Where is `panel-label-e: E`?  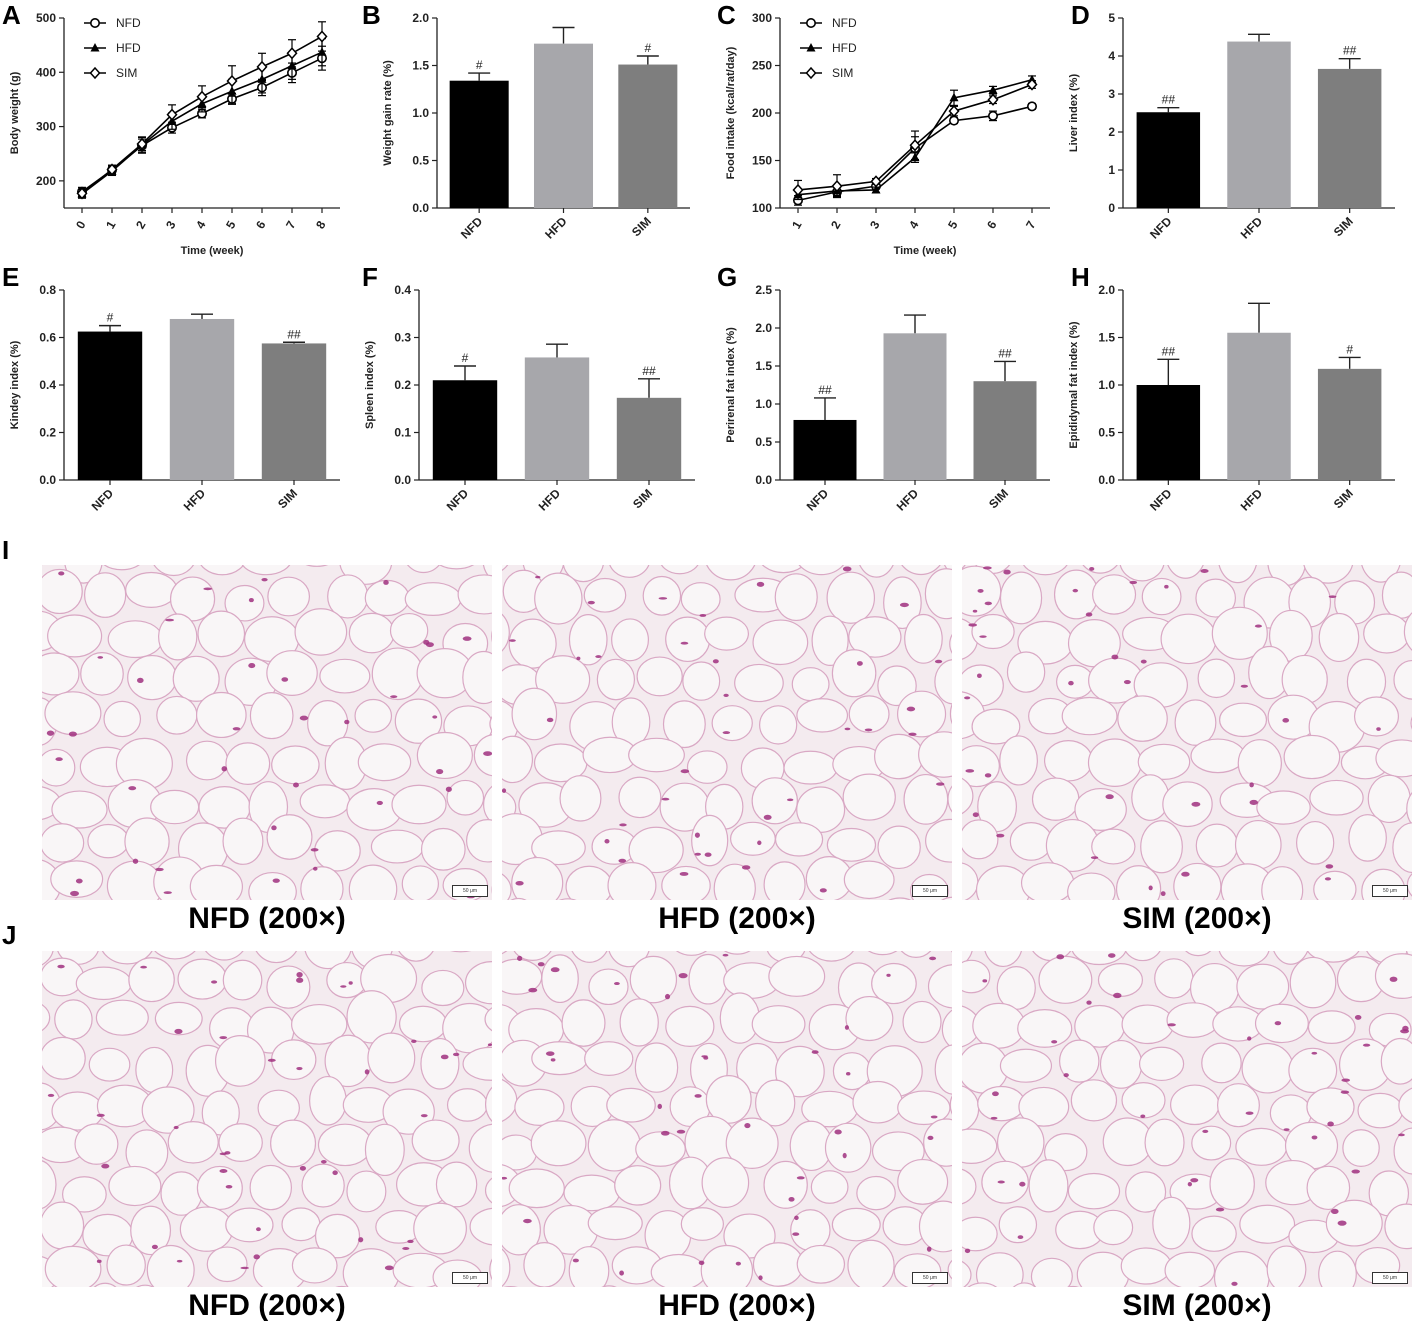 panel-label-e: E is located at coordinates (11, 277).